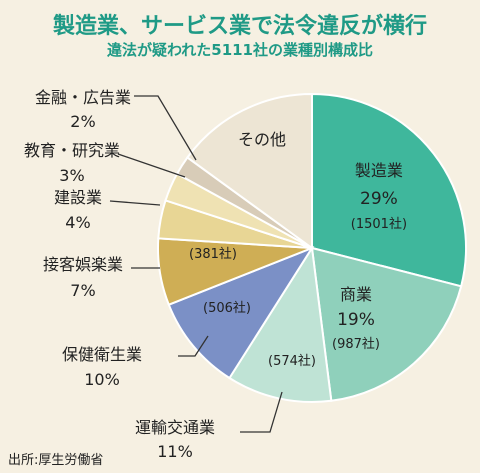 This screenshot has width=480, height=473. What do you see at coordinates (379, 224) in the screenshot?
I see `slice-label-count-製造業: (1501社)` at bounding box center [379, 224].